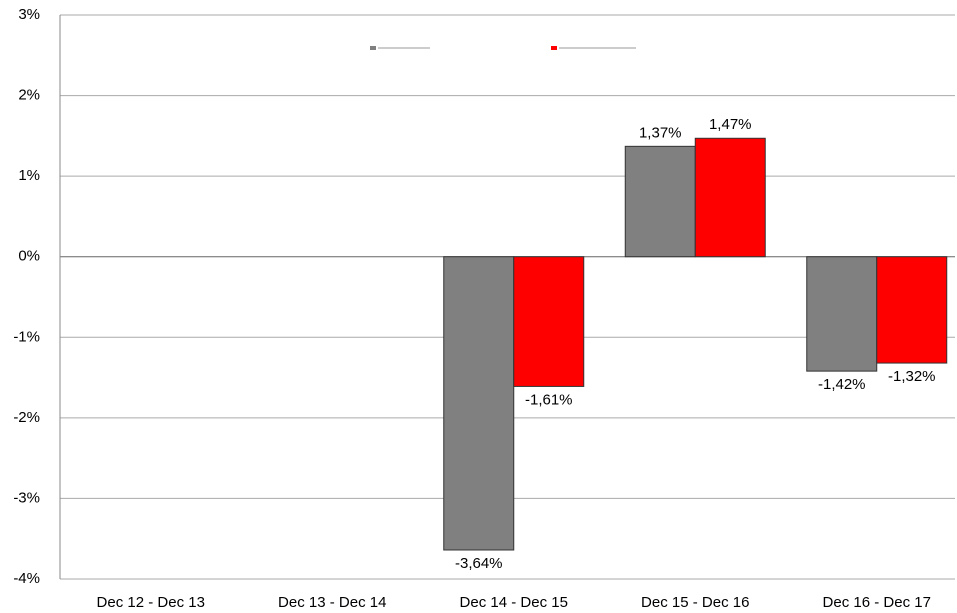 Image resolution: width=957 pixels, height=613 pixels. I want to click on data-label: -1,42%, so click(842, 384).